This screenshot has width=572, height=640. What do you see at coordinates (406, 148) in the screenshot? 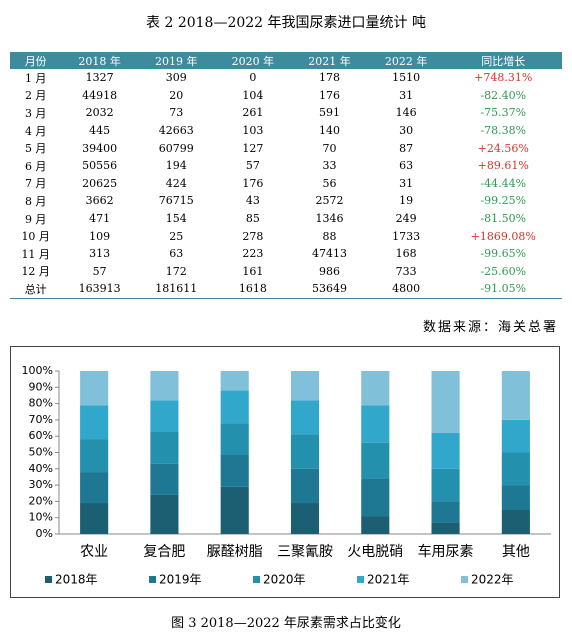
I see `table-cell: 87` at bounding box center [406, 148].